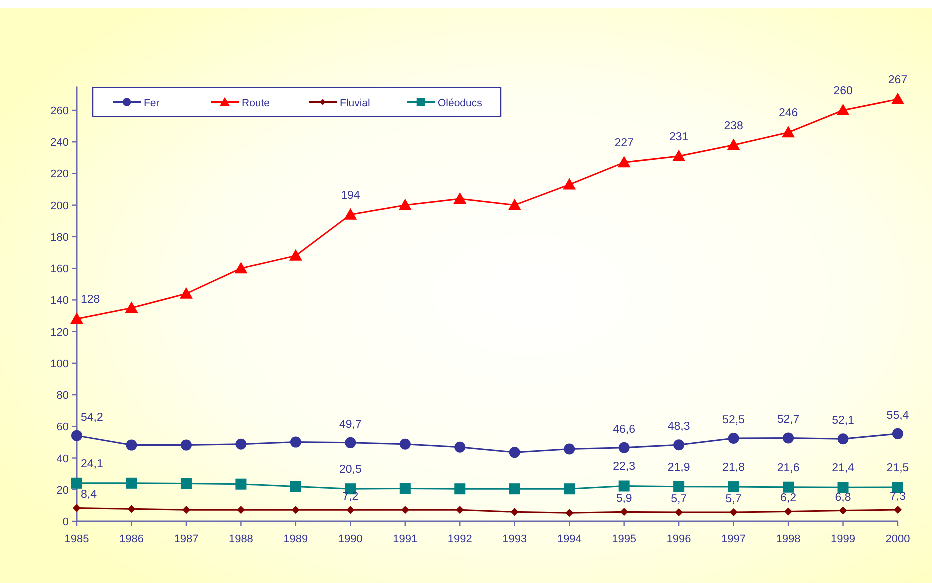  What do you see at coordinates (65, 522) in the screenshot?
I see `y-tick-label: 0` at bounding box center [65, 522].